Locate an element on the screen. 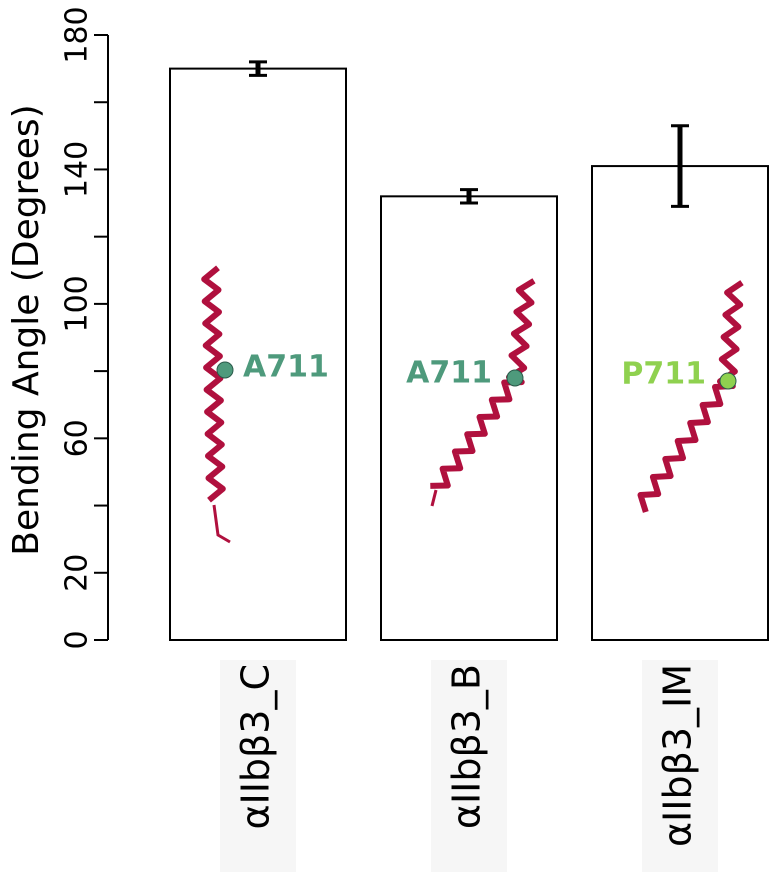  y-tick-label: 140 is located at coordinates (77, 169).